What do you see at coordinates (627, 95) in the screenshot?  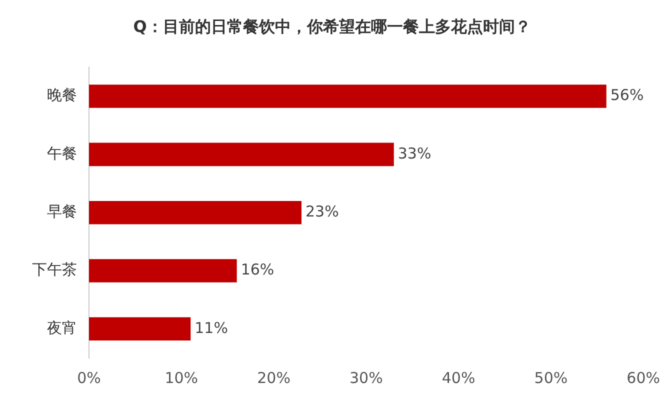 I see `data-label: 56%` at bounding box center [627, 95].